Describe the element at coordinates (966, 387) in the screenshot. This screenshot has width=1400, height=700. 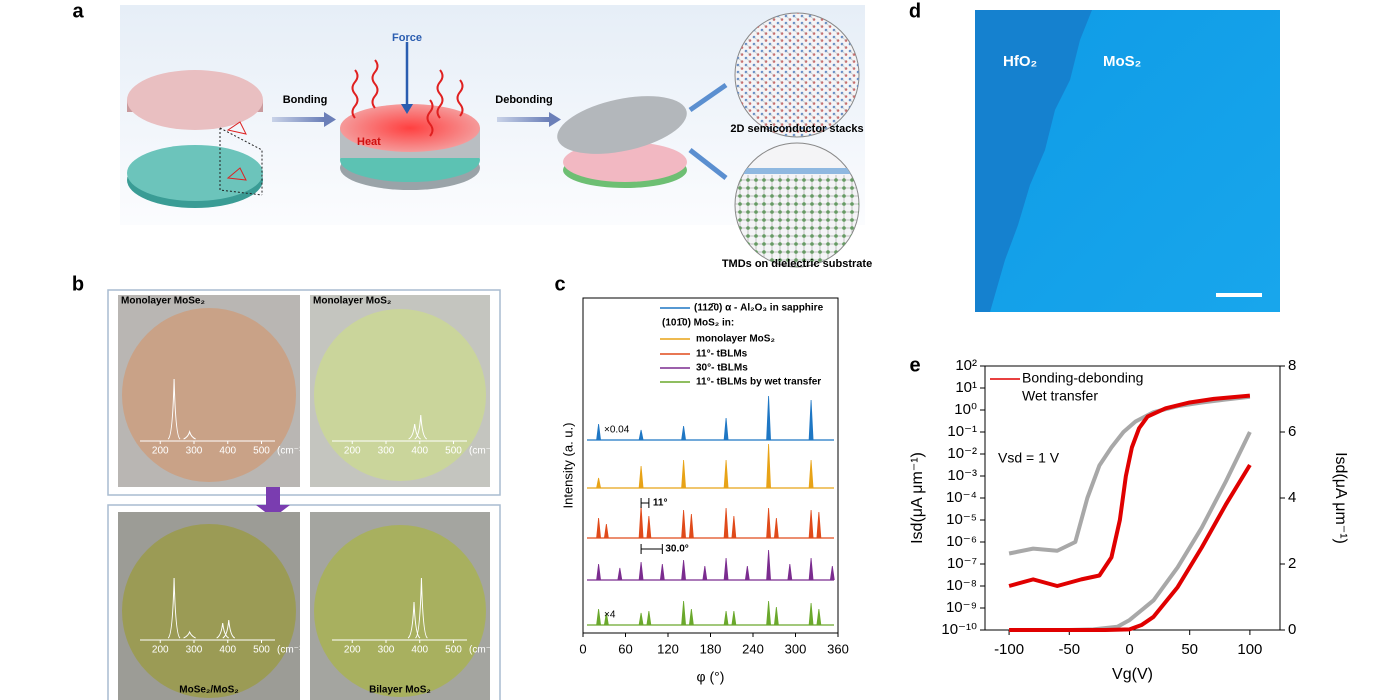
I see `y-tick-label: 10¹` at that location.